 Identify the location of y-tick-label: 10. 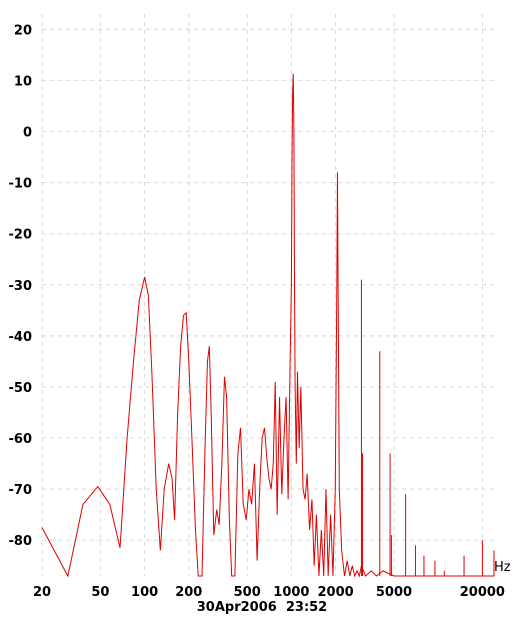
(23, 81).